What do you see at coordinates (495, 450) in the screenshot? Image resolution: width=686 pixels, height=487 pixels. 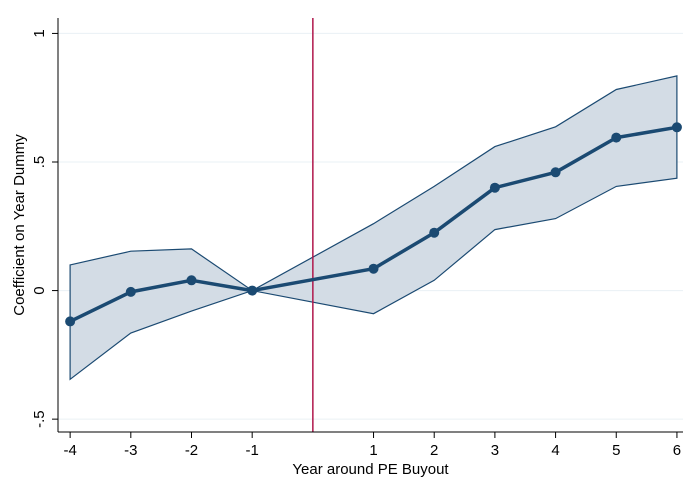 I see `x-tick-label: 3` at bounding box center [495, 450].